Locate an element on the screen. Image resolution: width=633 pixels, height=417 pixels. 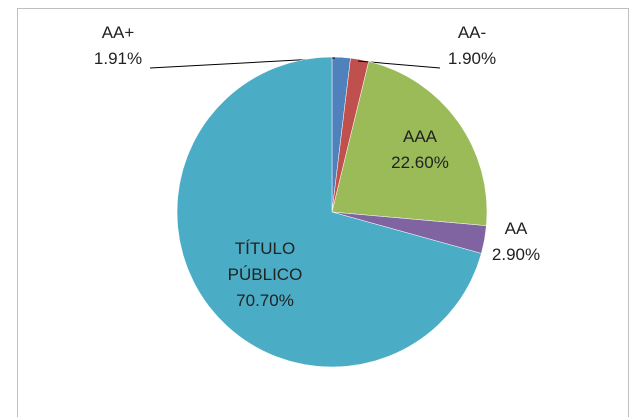
category-label: TÍTULO PÚBLICO is located at coordinates (265, 261).